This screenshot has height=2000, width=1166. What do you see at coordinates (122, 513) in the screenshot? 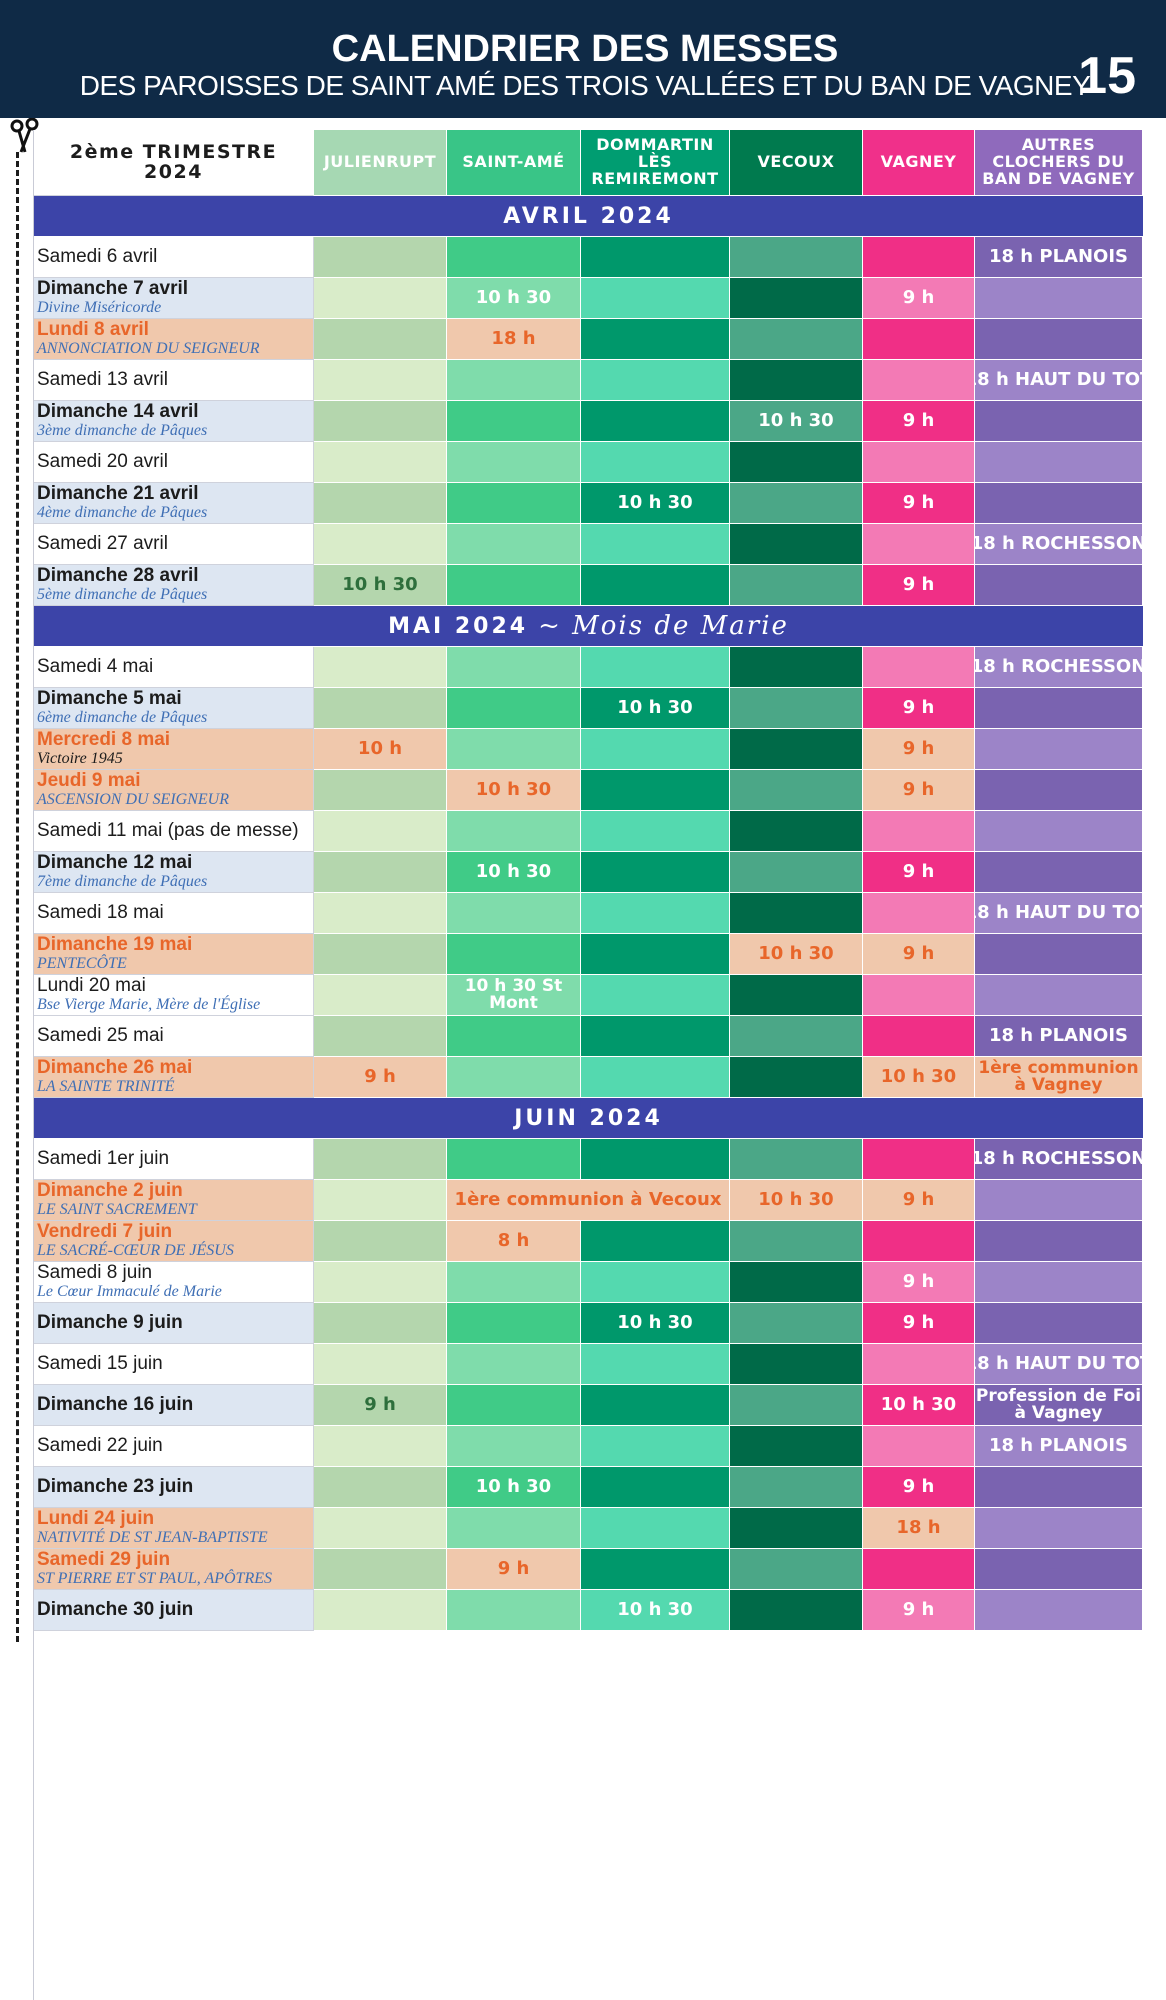
I see `liturgical-note: 4ème dimanche de Pâques` at bounding box center [122, 513].